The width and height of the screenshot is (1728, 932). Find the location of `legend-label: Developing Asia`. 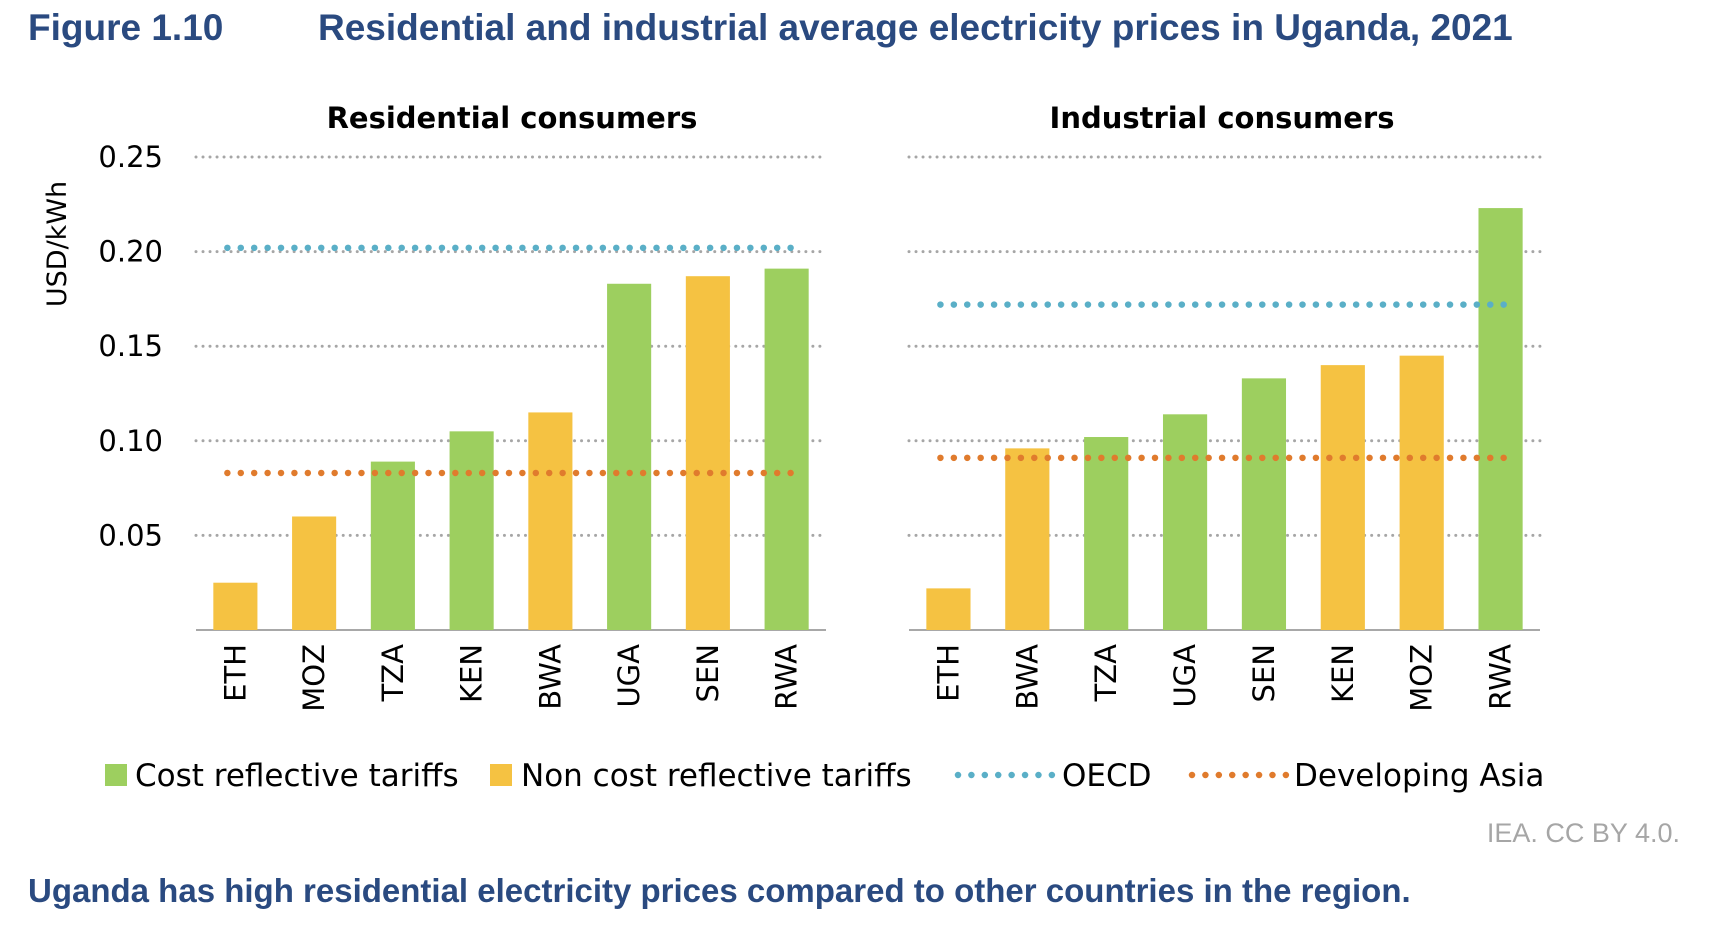

legend-label: Developing Asia is located at coordinates (1419, 776).